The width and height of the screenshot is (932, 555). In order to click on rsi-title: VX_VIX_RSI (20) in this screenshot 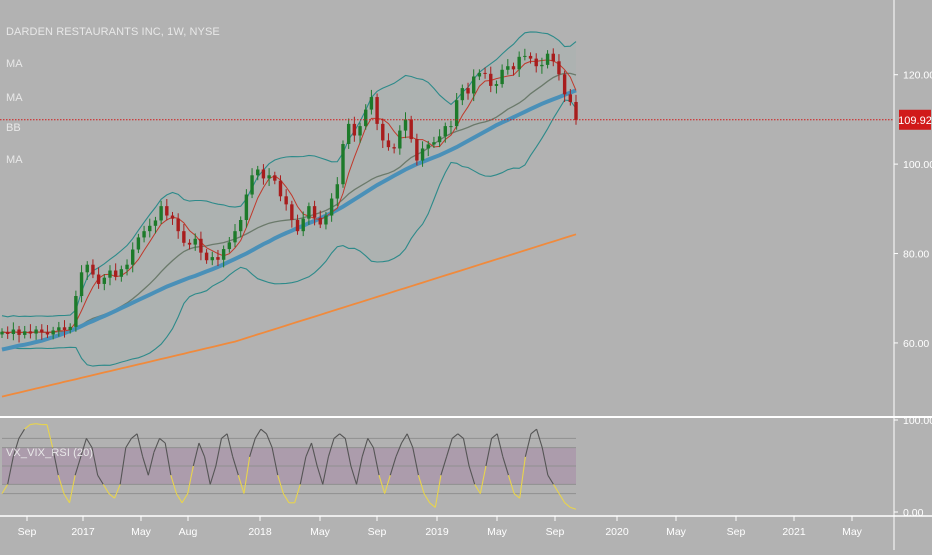, I will do `click(50, 453)`.